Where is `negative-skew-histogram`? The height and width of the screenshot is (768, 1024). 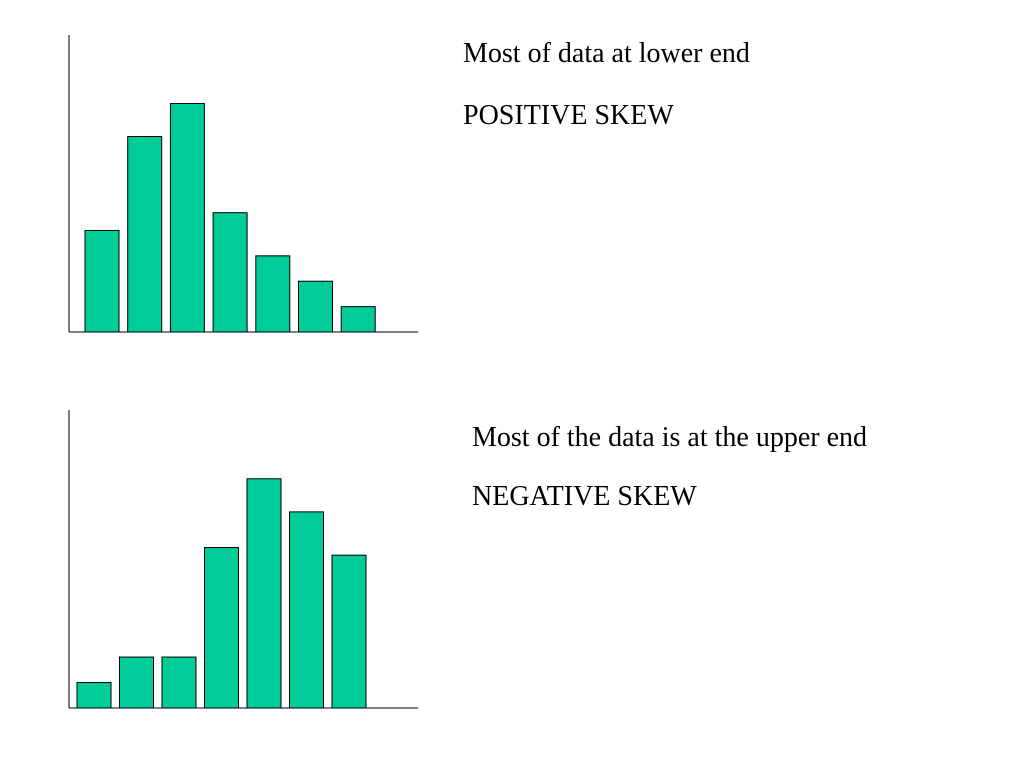
negative-skew-histogram is located at coordinates (243, 559).